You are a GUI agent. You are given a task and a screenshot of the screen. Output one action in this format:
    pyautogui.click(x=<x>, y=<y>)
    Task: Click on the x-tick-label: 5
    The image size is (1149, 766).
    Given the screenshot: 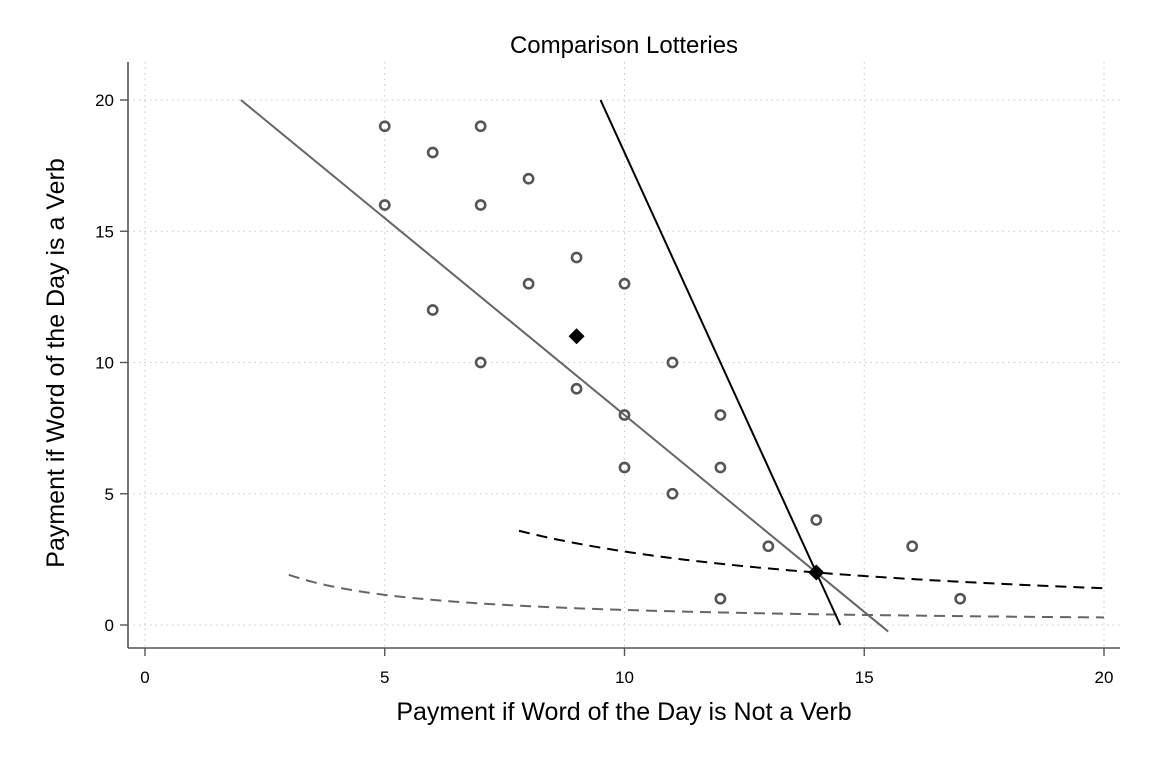 What is the action you would take?
    pyautogui.click(x=384, y=677)
    